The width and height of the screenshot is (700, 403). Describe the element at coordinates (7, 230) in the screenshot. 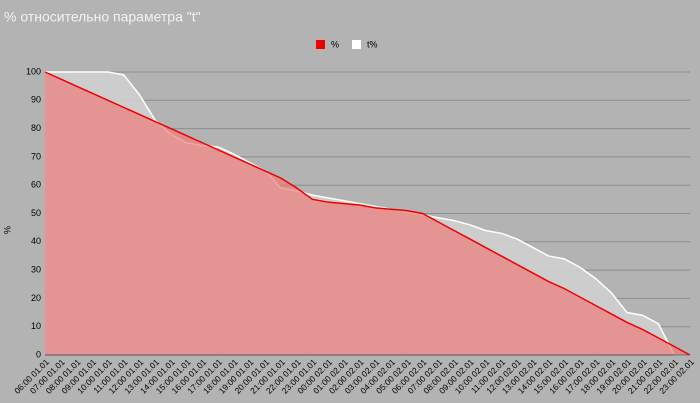

I see `y-axis-label: %` at that location.